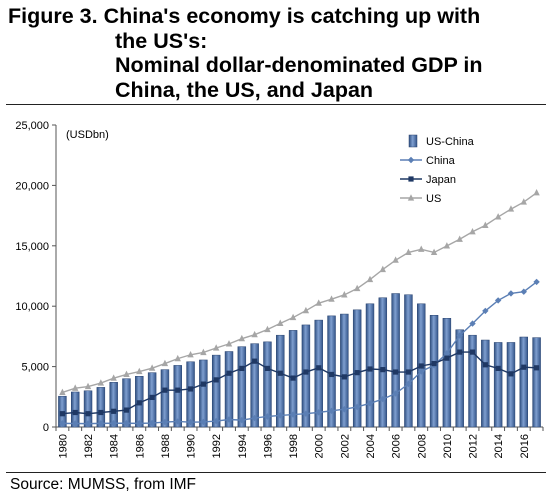 Image resolution: width=552 pixels, height=499 pixels. I want to click on y-tick-label: 25,000, so click(32, 126).